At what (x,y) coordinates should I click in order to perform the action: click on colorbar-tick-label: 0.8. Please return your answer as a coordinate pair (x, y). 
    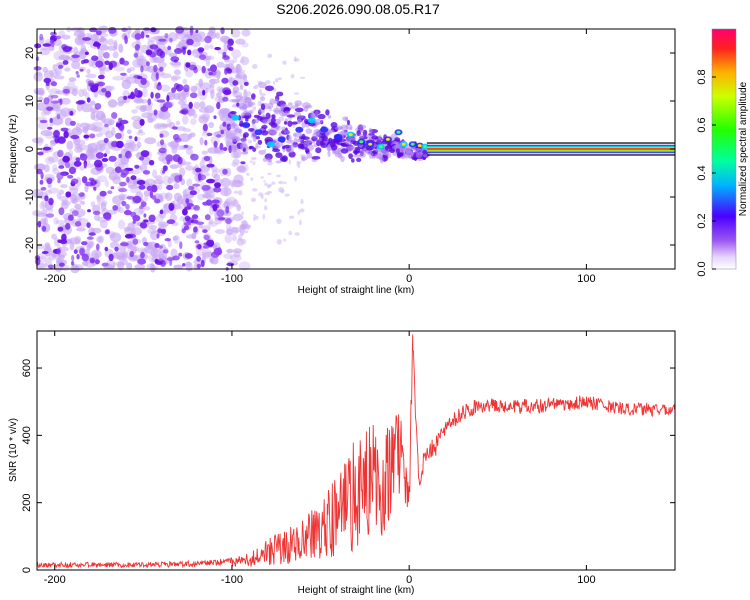
    Looking at the image, I should click on (702, 76).